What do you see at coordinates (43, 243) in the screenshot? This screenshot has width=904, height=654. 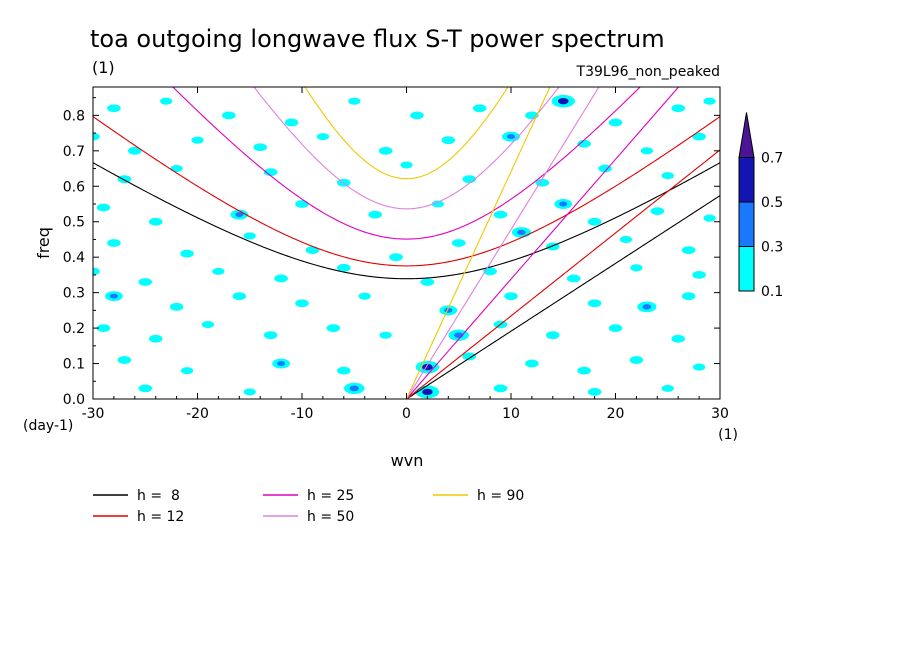 I see `y-axis-label: freq` at bounding box center [43, 243].